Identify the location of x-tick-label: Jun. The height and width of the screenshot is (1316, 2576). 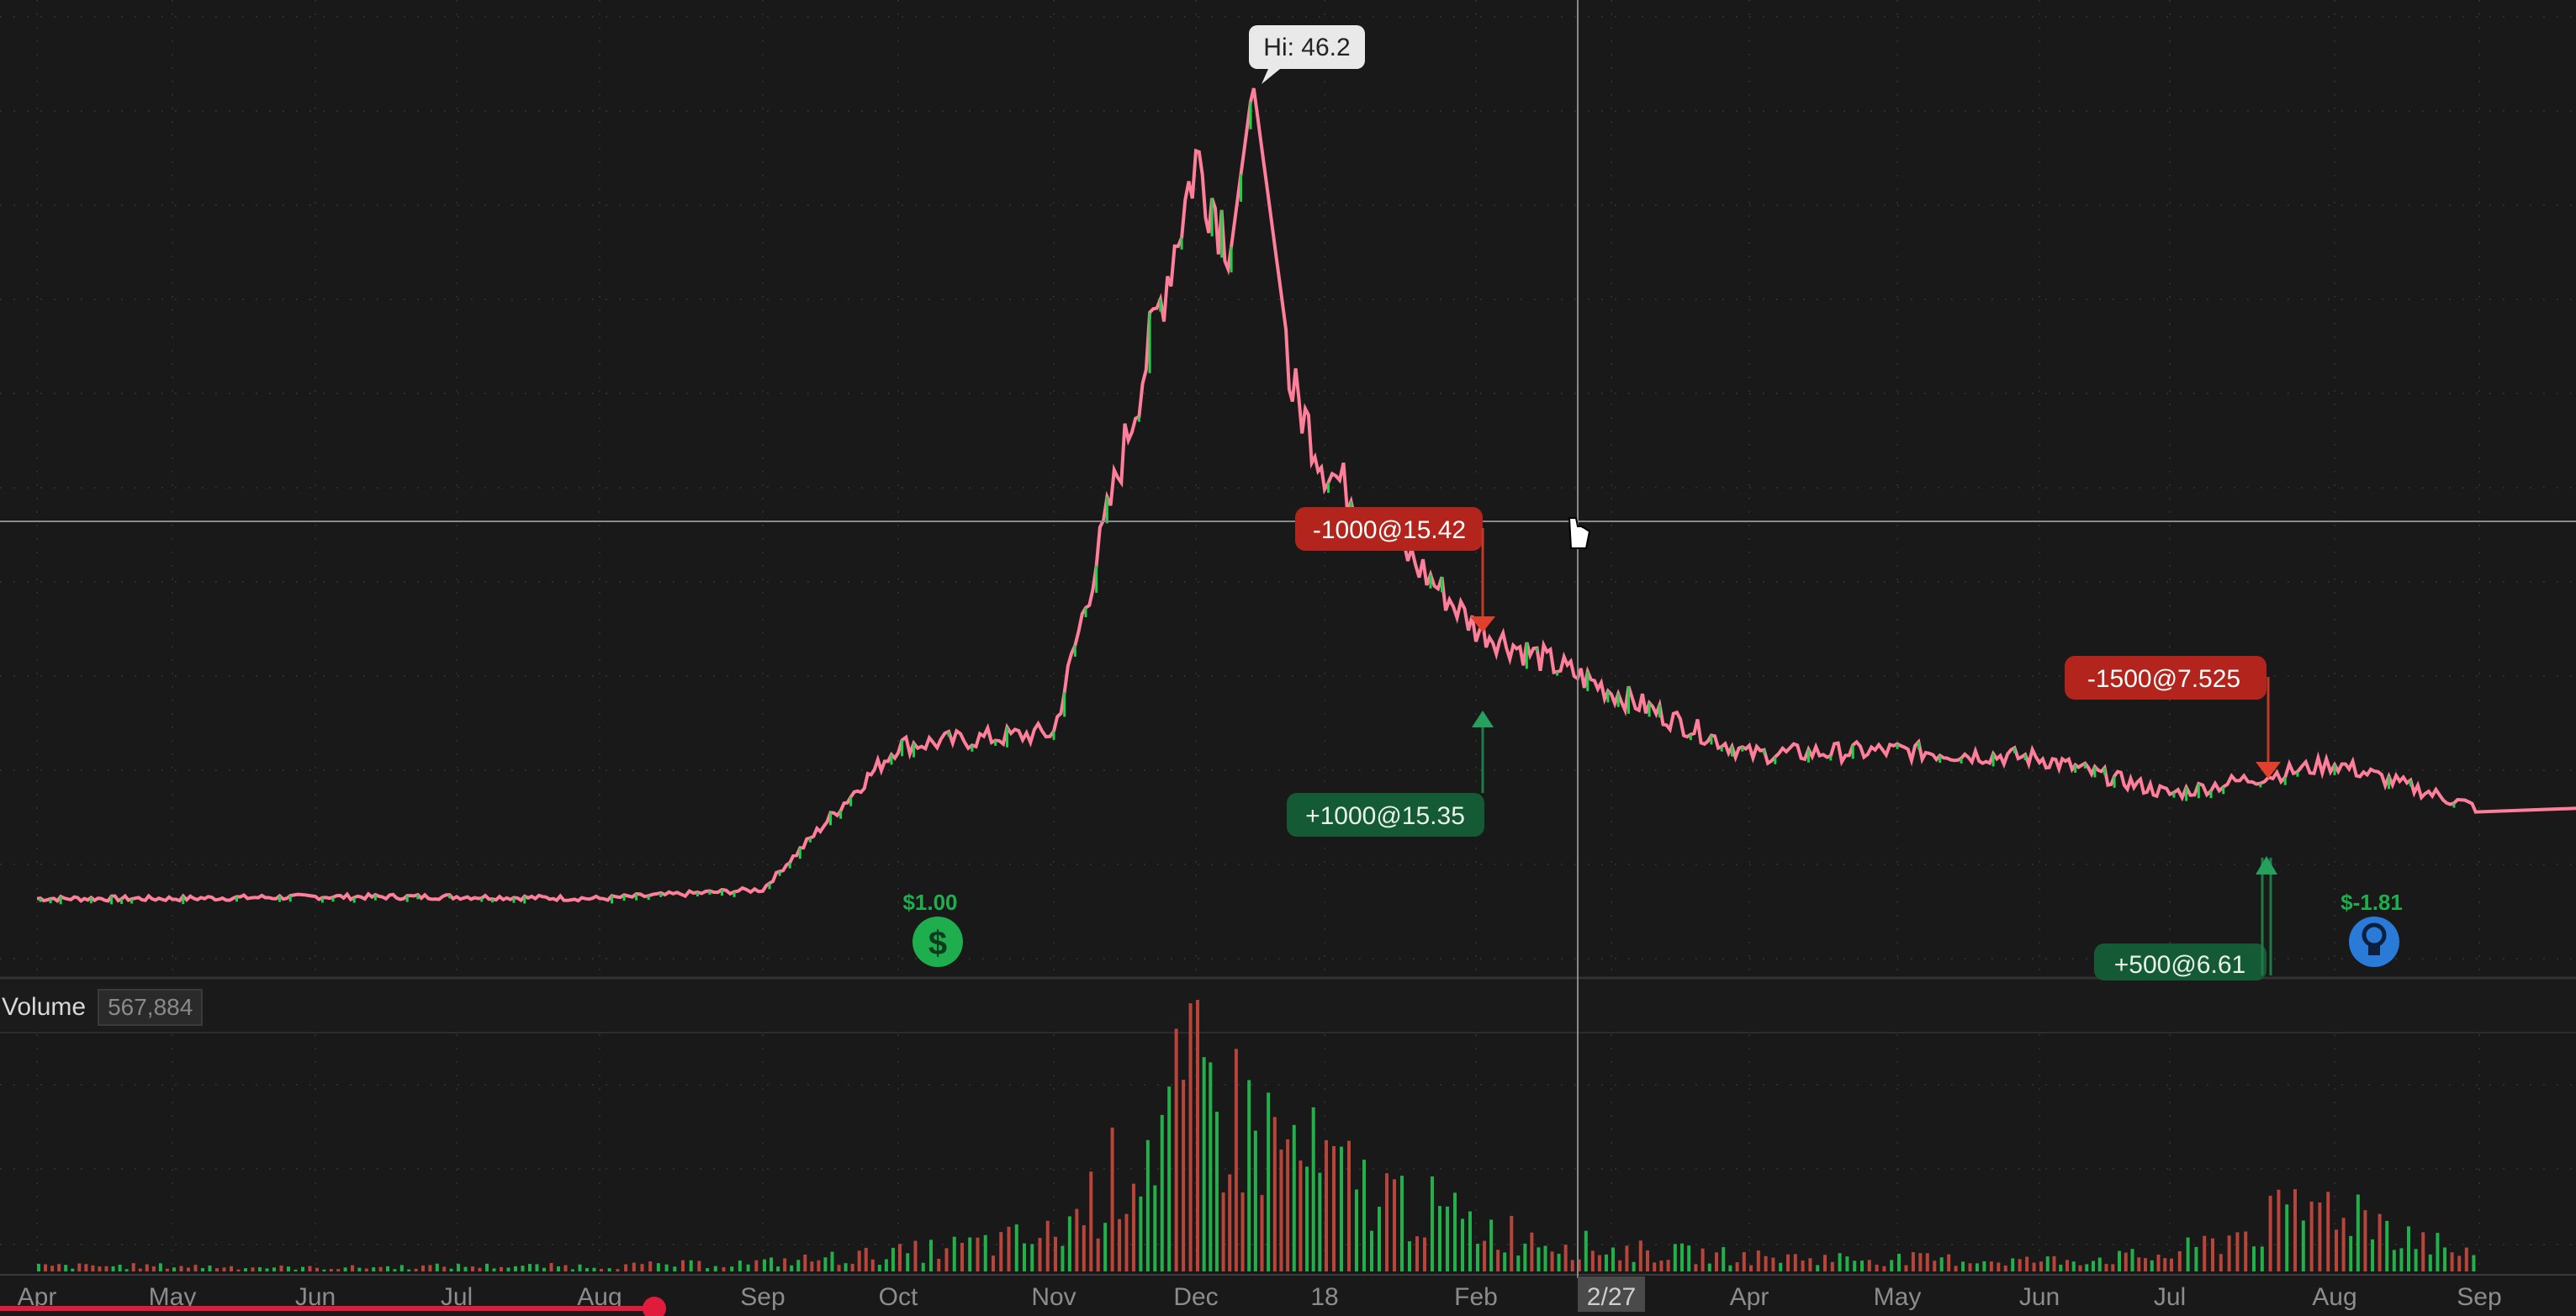
(2039, 1297).